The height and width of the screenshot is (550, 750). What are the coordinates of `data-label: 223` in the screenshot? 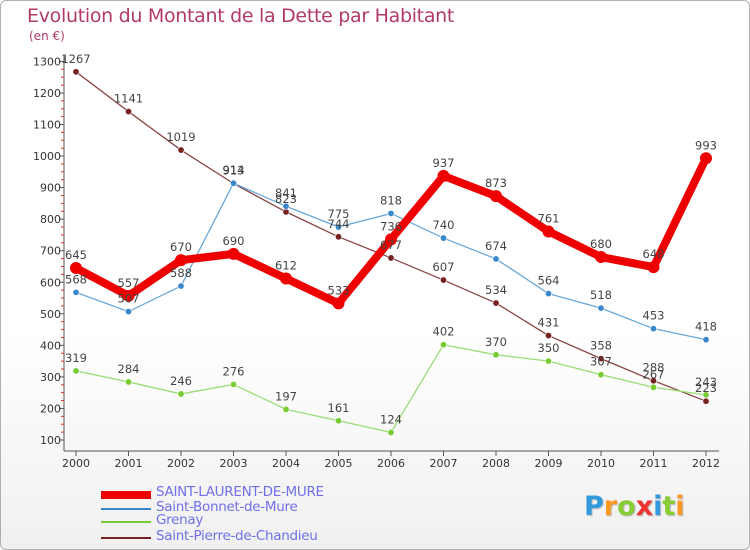 It's located at (706, 388).